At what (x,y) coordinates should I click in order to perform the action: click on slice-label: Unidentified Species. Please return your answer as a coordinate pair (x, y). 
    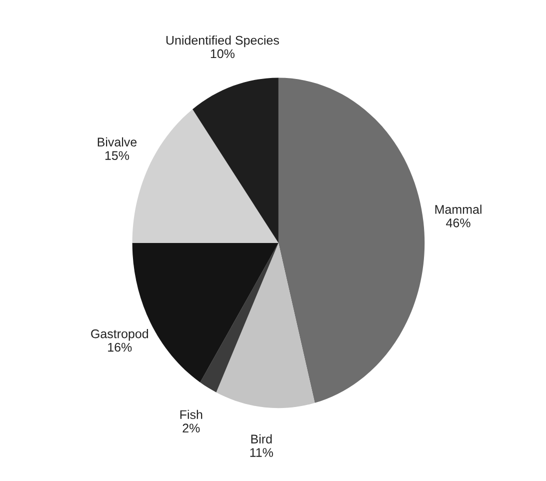
    Looking at the image, I should click on (222, 42).